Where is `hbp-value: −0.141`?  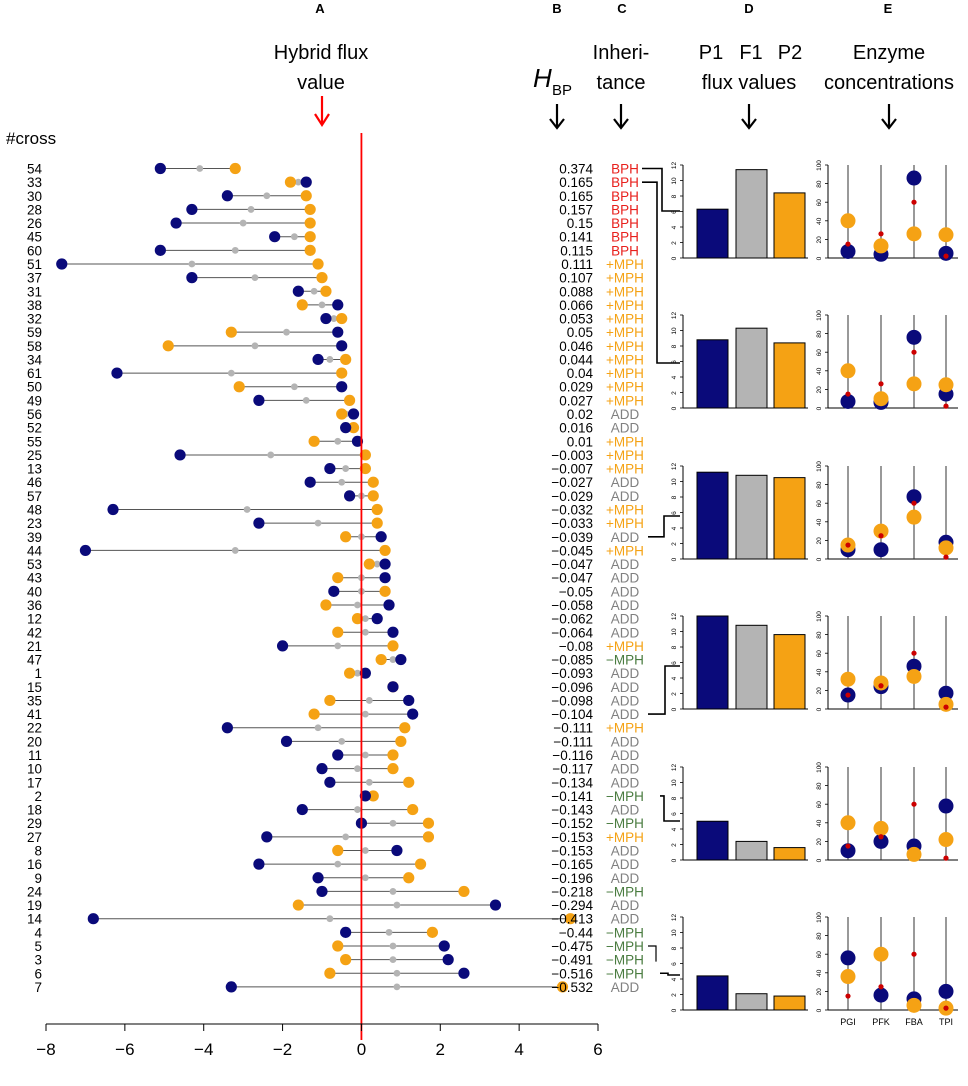 hbp-value: −0.141 is located at coordinates (572, 796).